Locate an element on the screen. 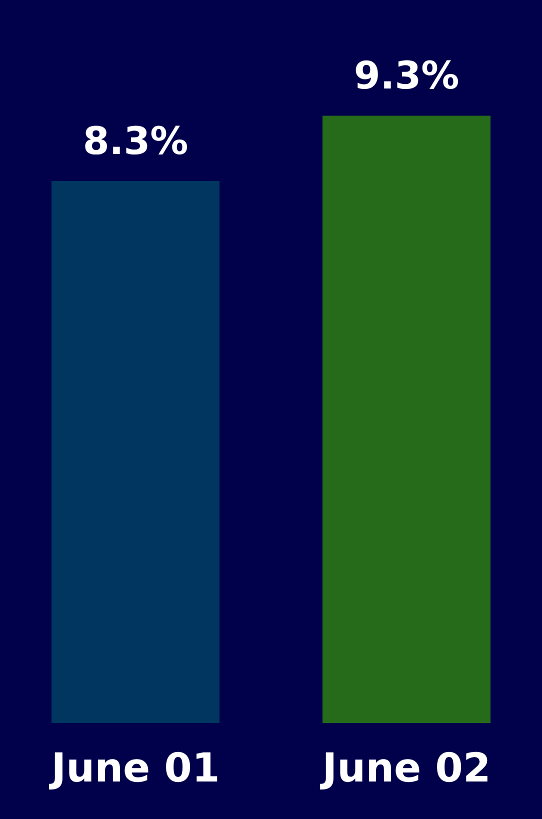 Image resolution: width=542 pixels, height=819 pixels. data-label: 9.3% is located at coordinates (407, 76).